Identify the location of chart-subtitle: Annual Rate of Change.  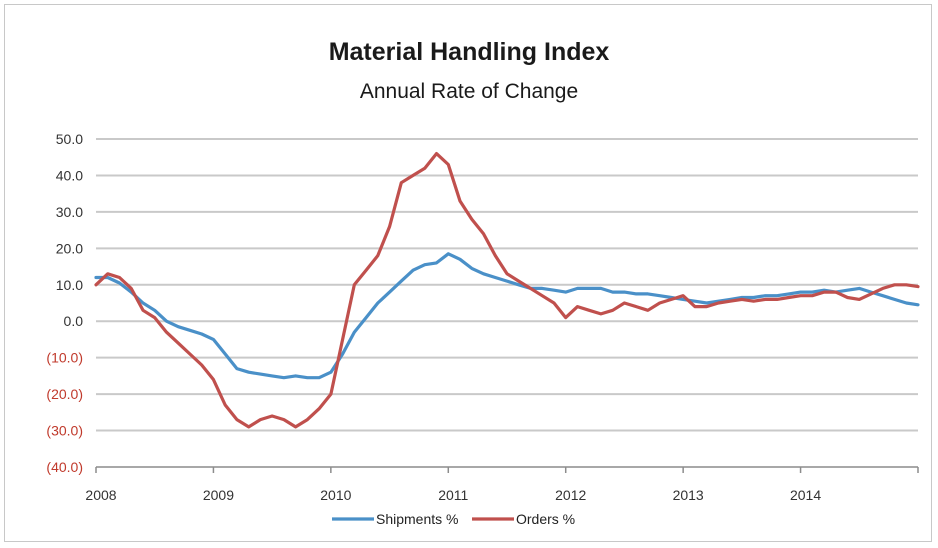
(469, 91).